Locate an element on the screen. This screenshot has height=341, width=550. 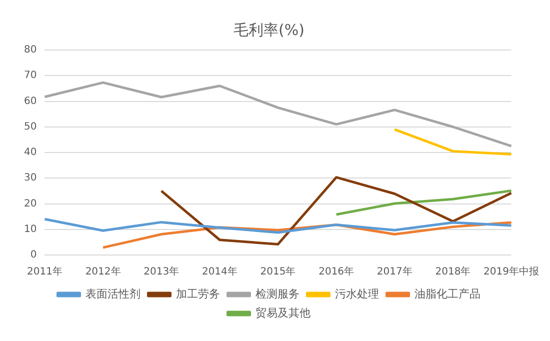
y-tick-label: 80 is located at coordinates (30, 50).